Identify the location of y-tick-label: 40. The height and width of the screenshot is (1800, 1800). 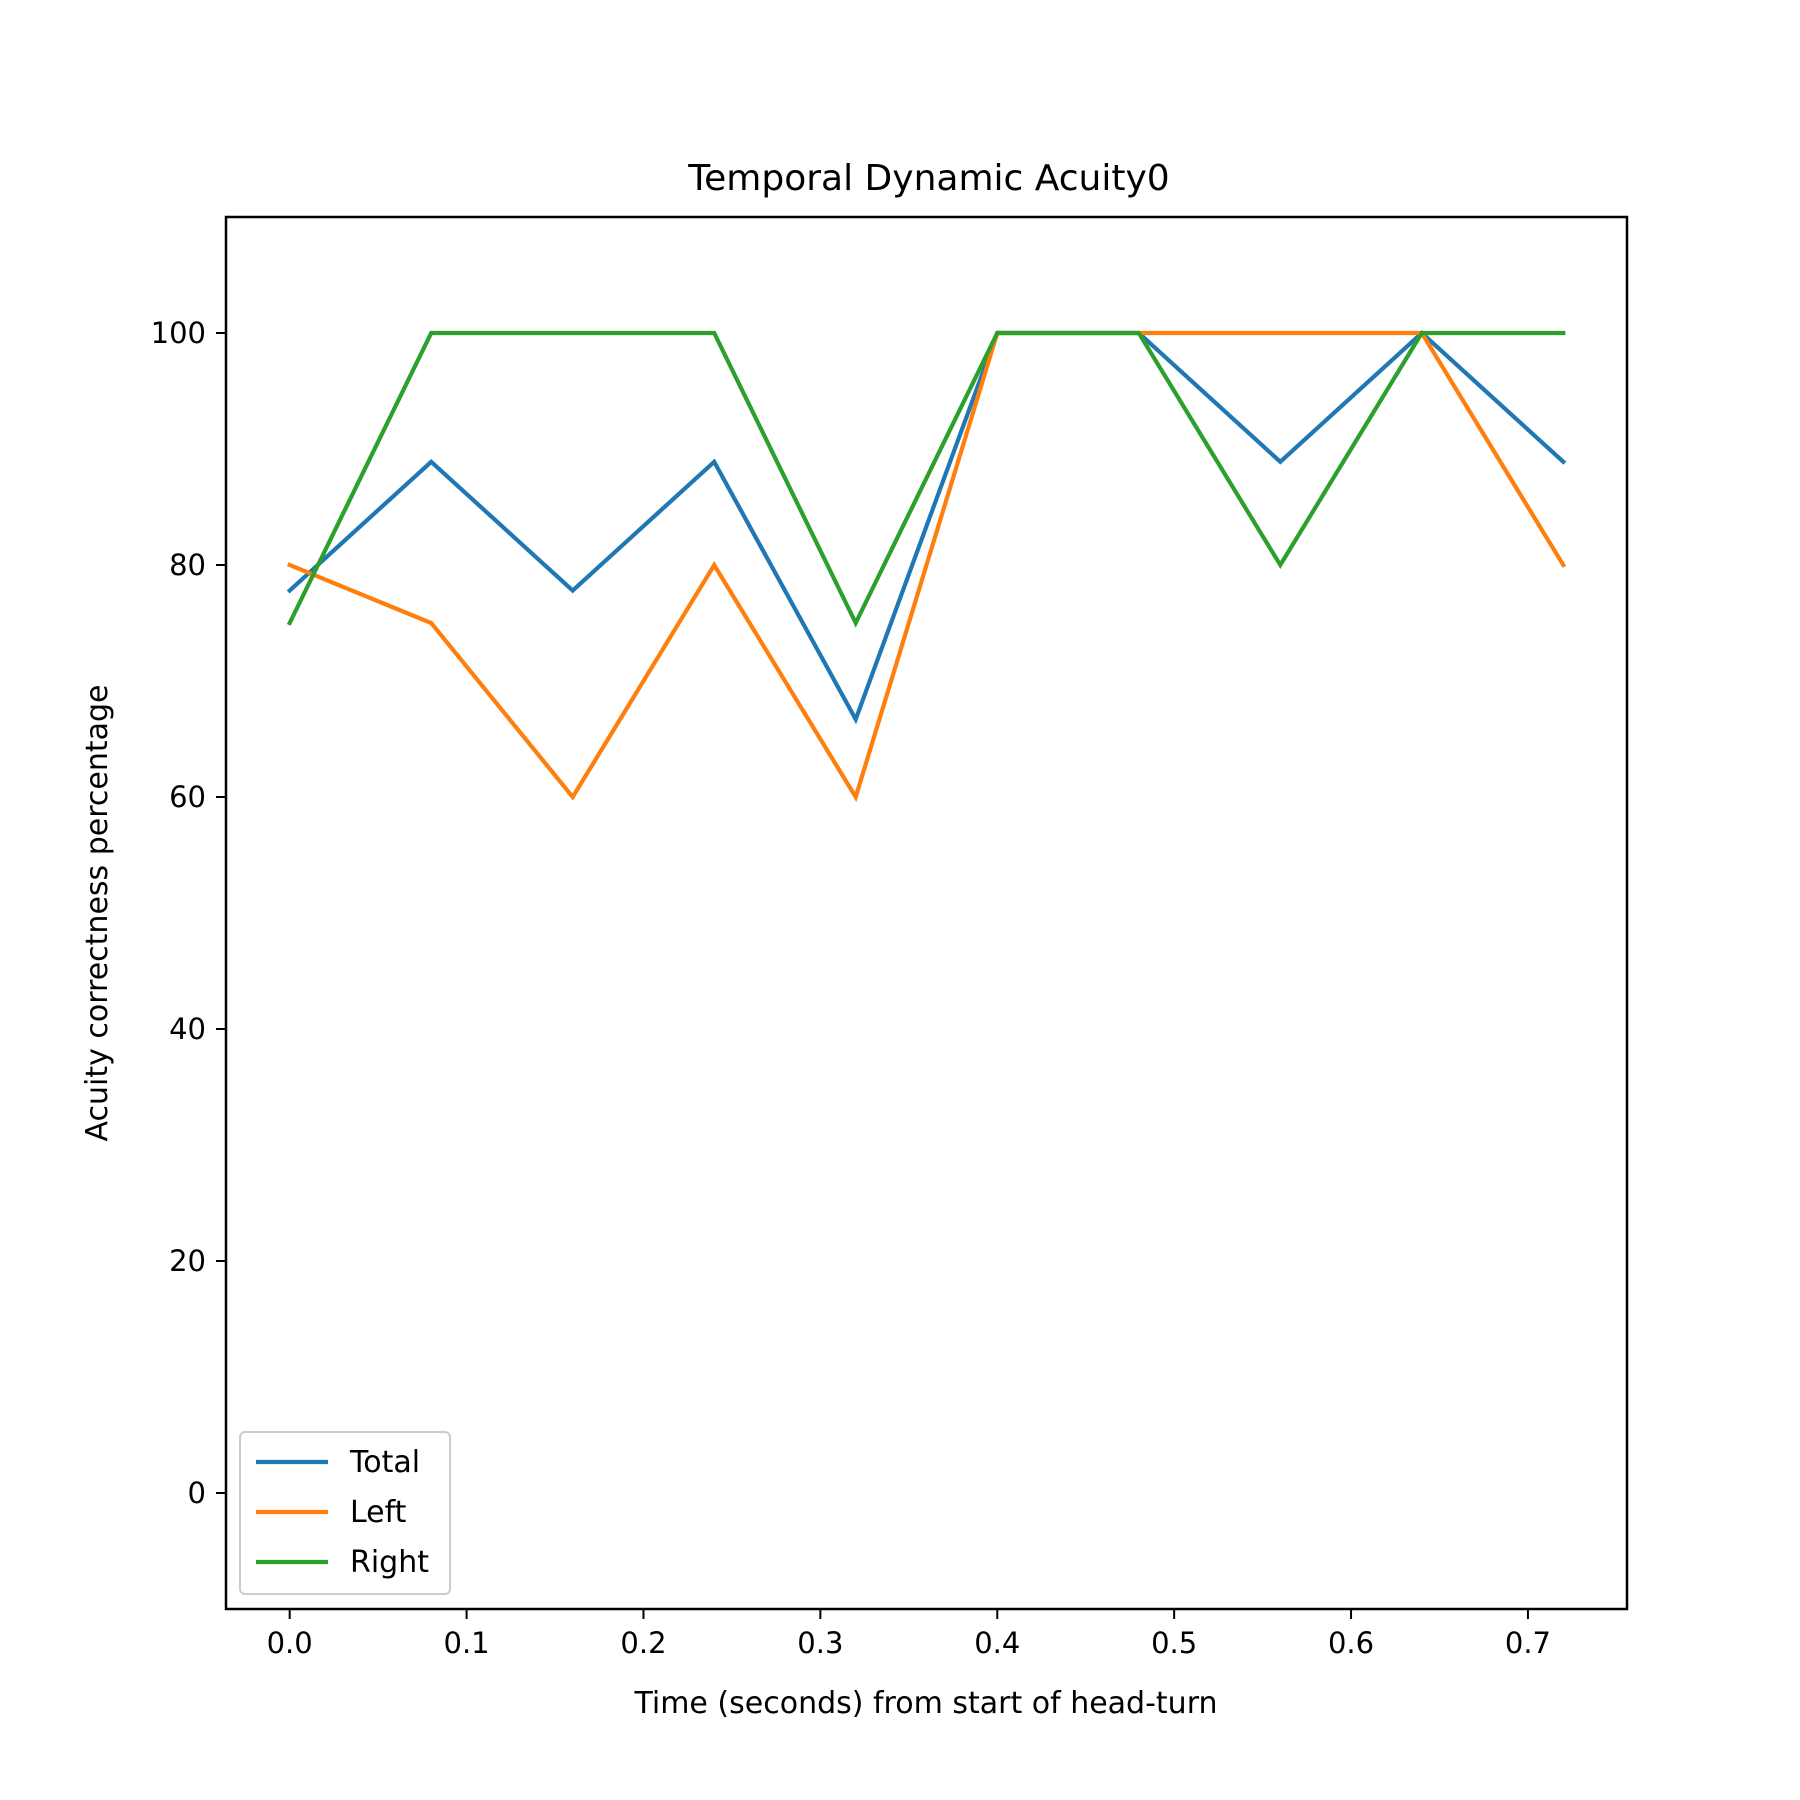
(187, 1029).